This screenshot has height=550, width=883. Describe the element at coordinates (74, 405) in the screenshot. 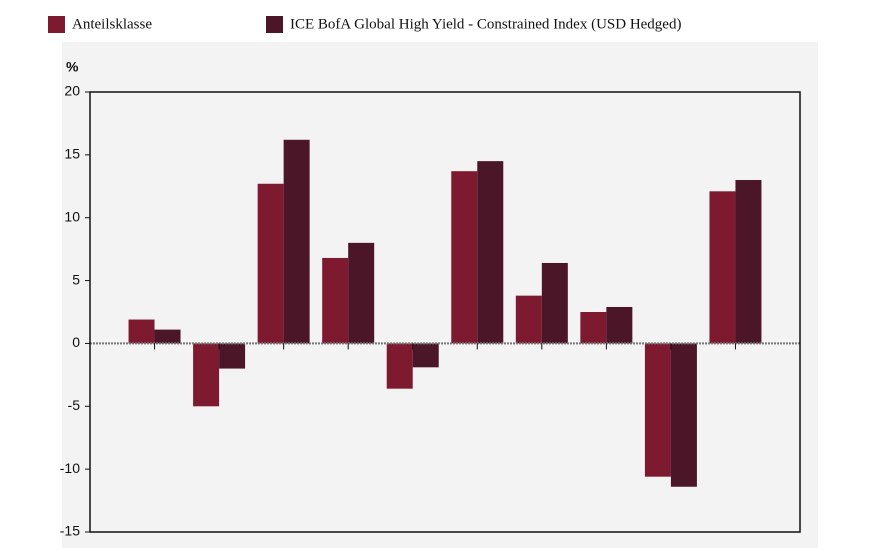

I see `y-tick-label: -5` at that location.